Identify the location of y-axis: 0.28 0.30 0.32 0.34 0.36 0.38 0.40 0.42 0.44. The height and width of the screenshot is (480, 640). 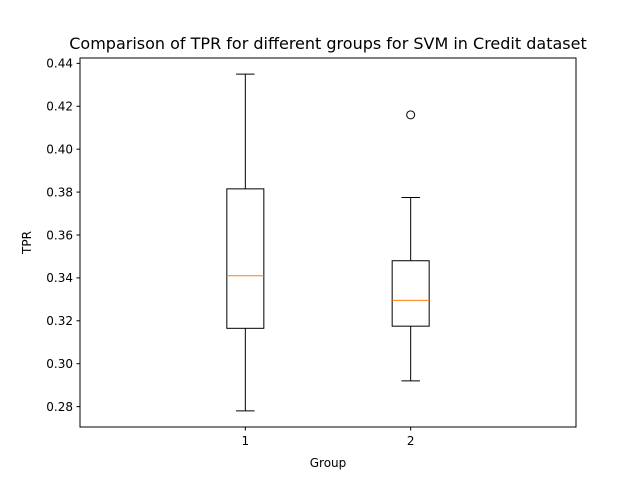
(63, 235).